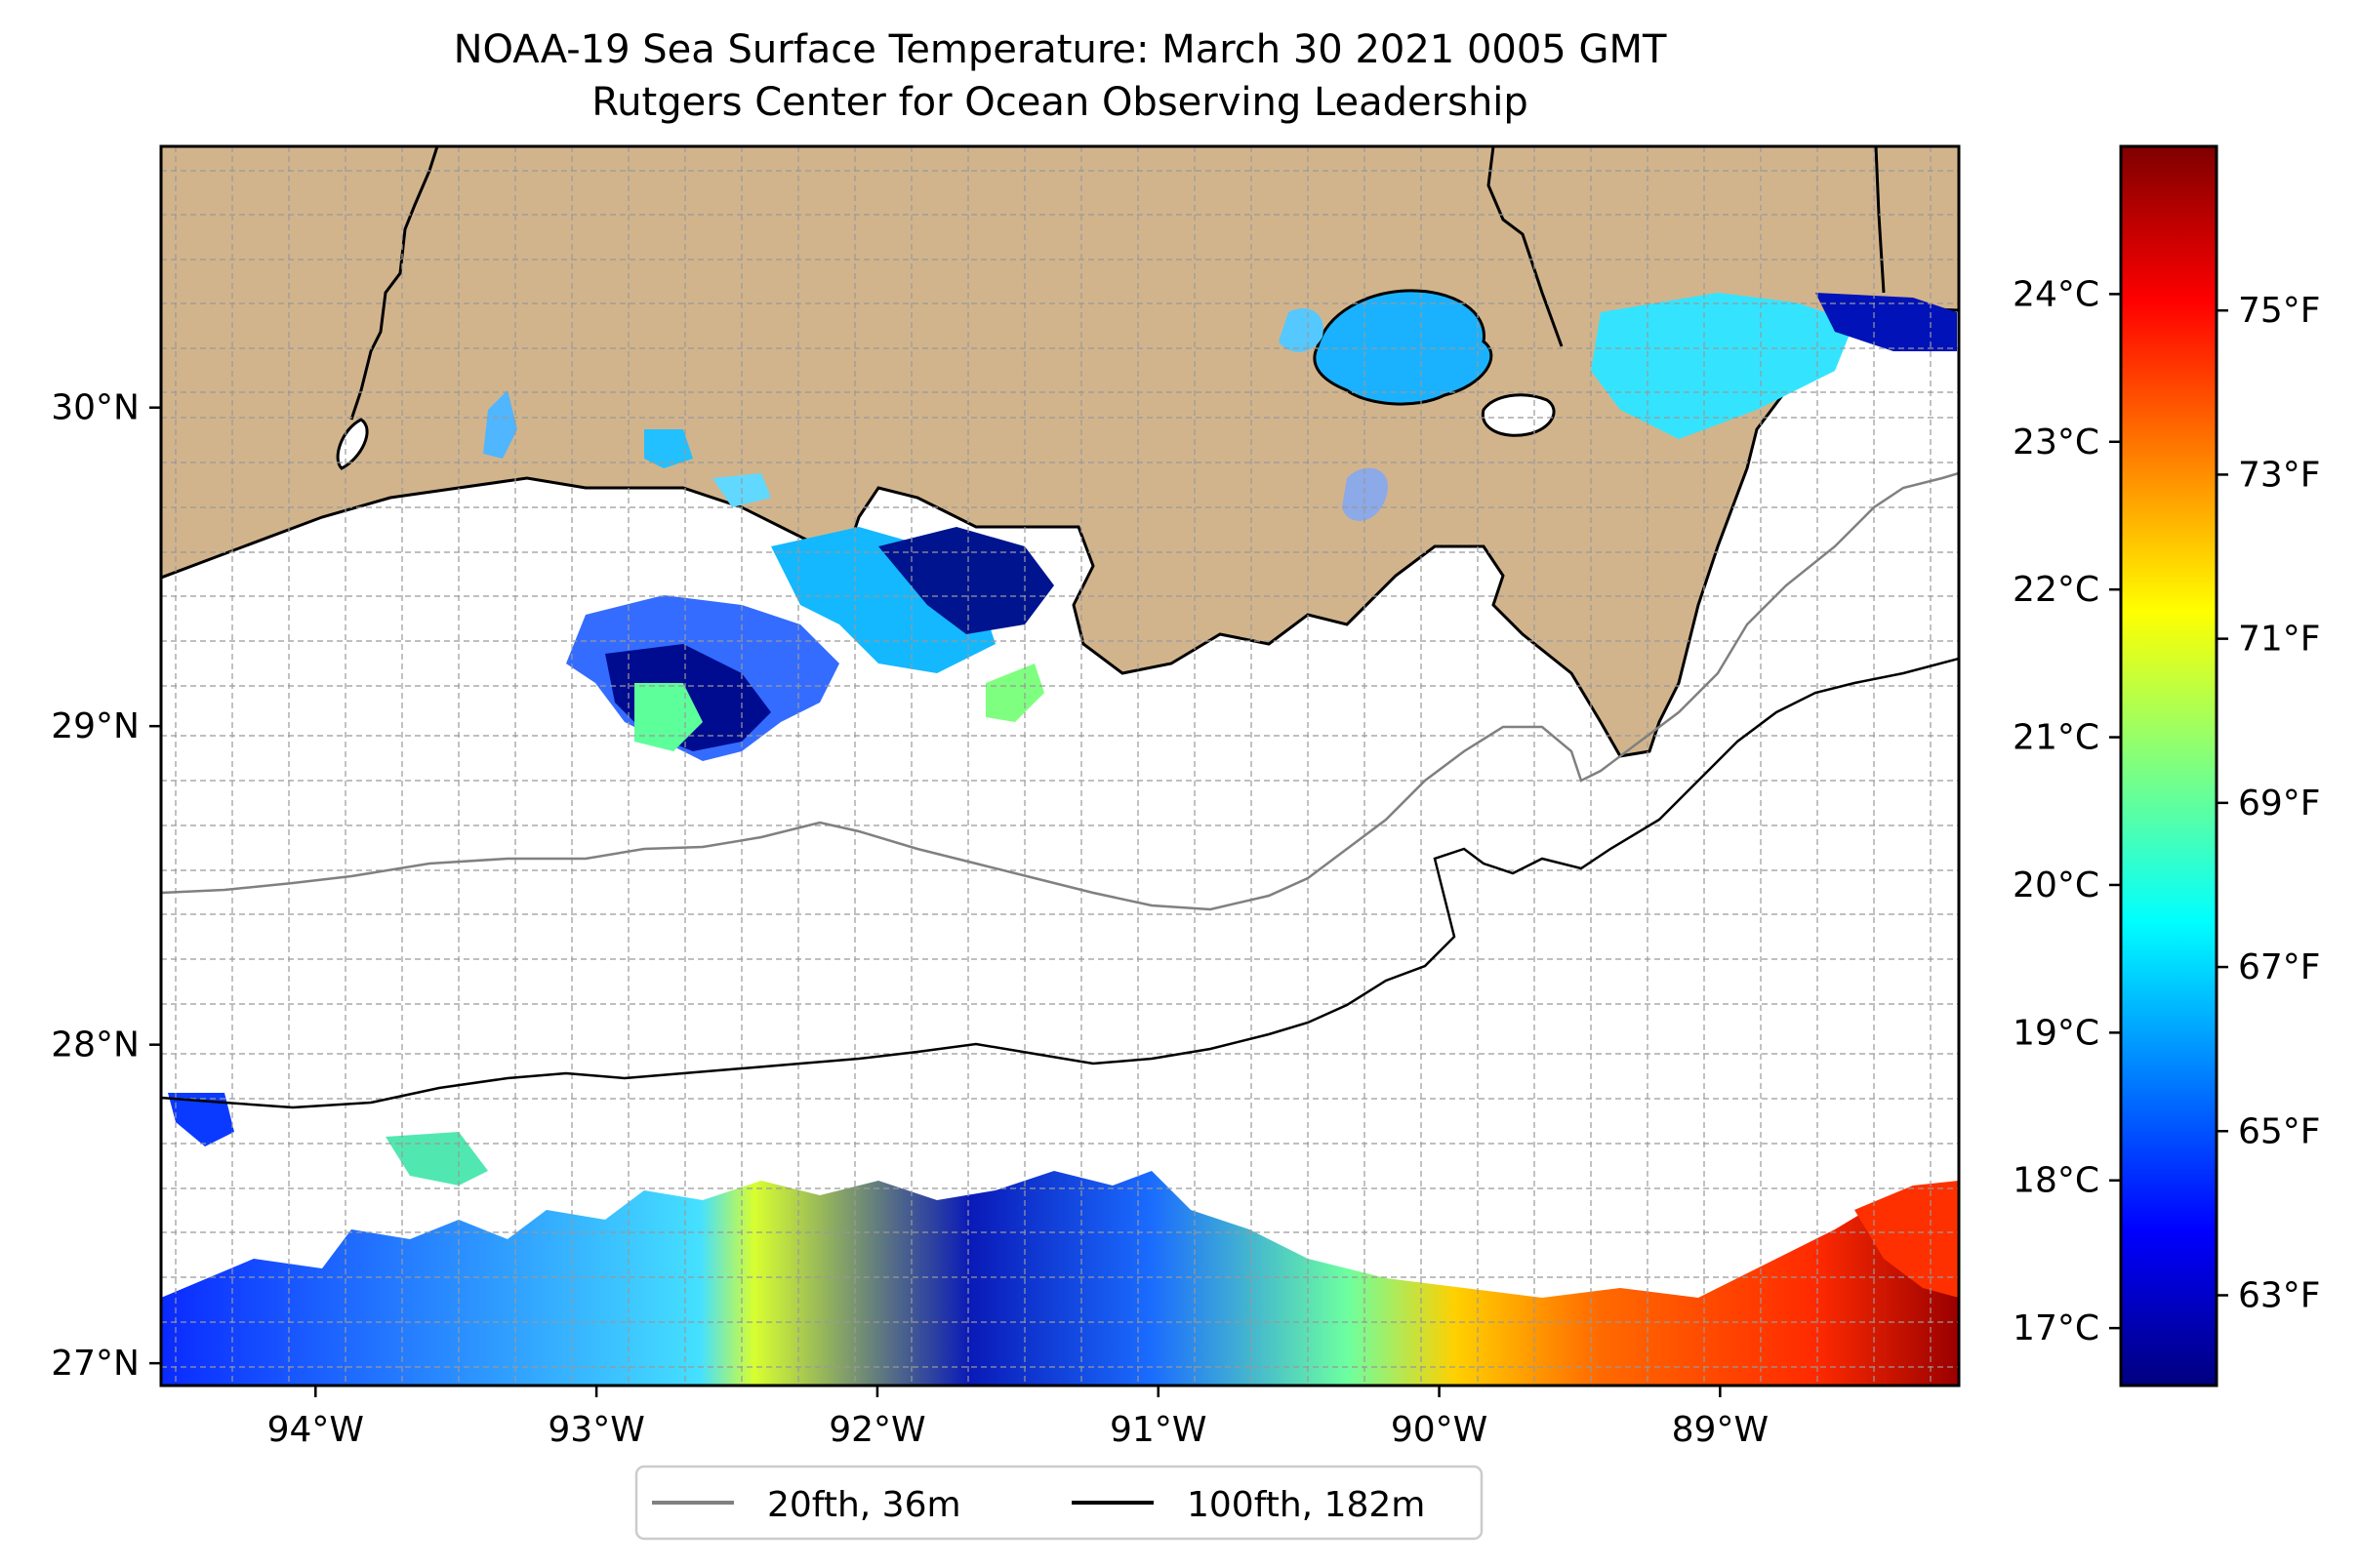 This screenshot has width=2360, height=1568. What do you see at coordinates (2056, 1328) in the screenshot?
I see `colorbar-c-tick-label: 17°C` at bounding box center [2056, 1328].